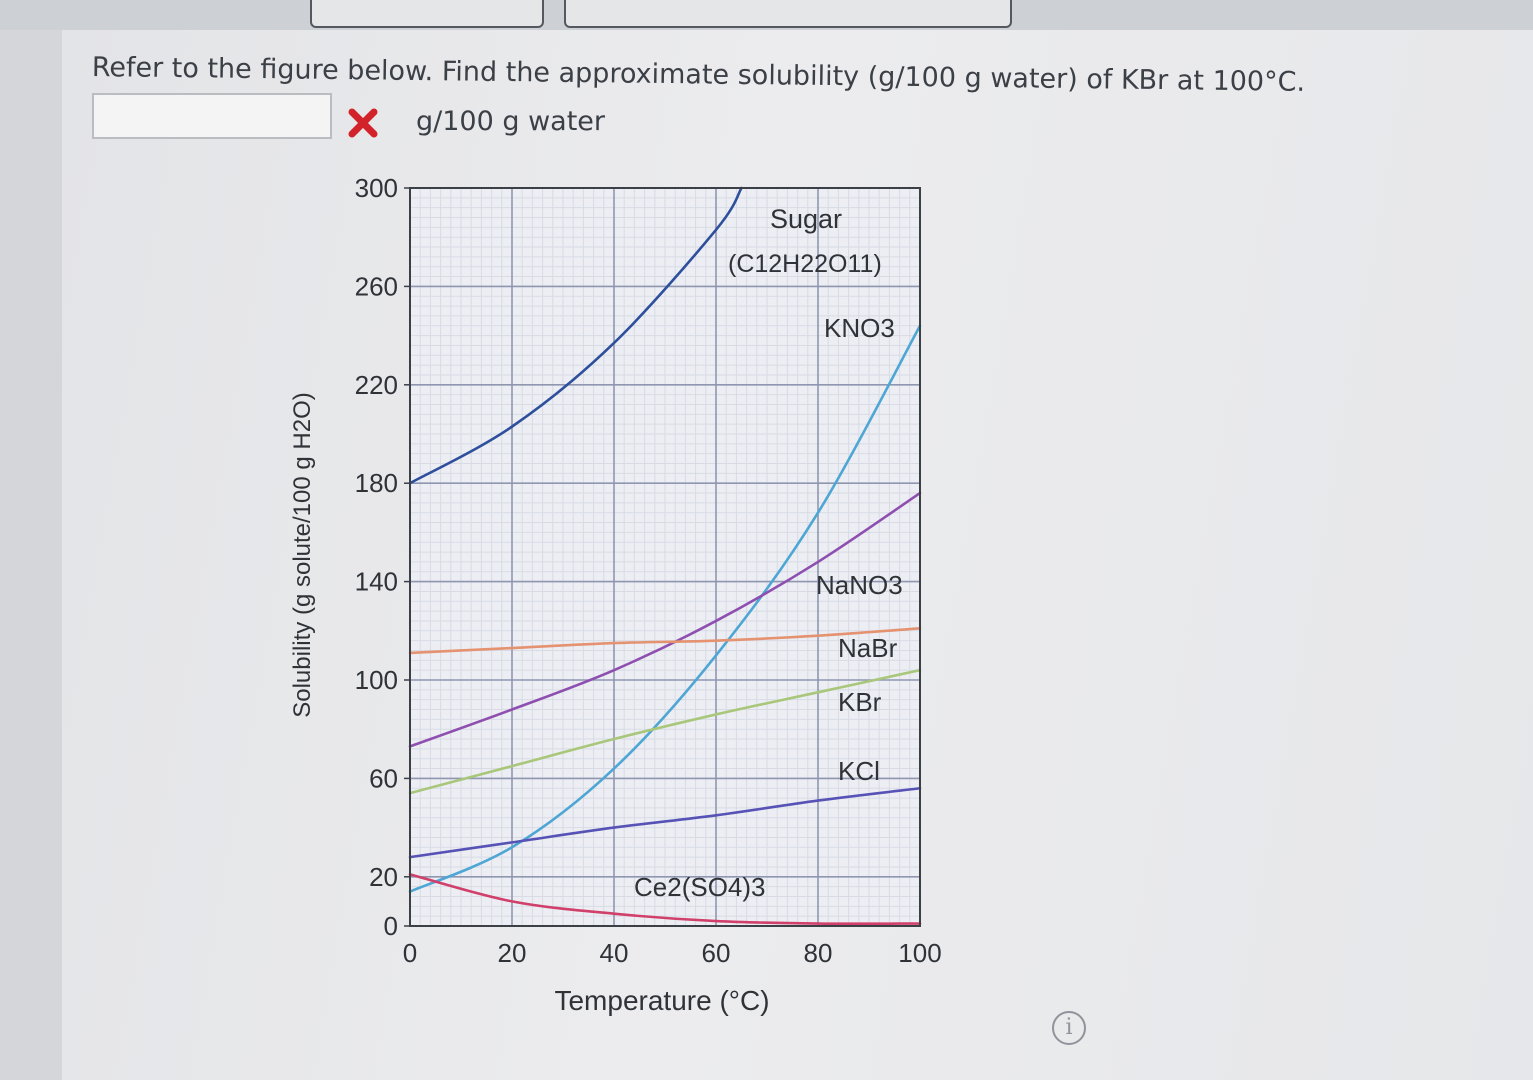 Image resolution: width=1533 pixels, height=1080 pixels. I want to click on series-line-nano3, so click(665, 619).